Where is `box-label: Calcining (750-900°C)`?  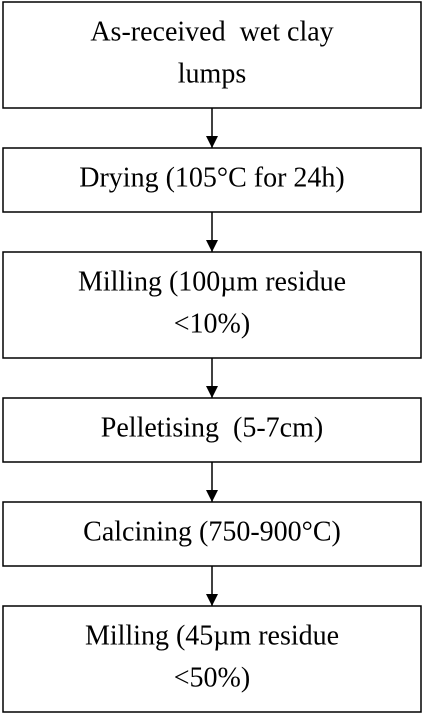 box-label: Calcining (750-900°C) is located at coordinates (212, 531).